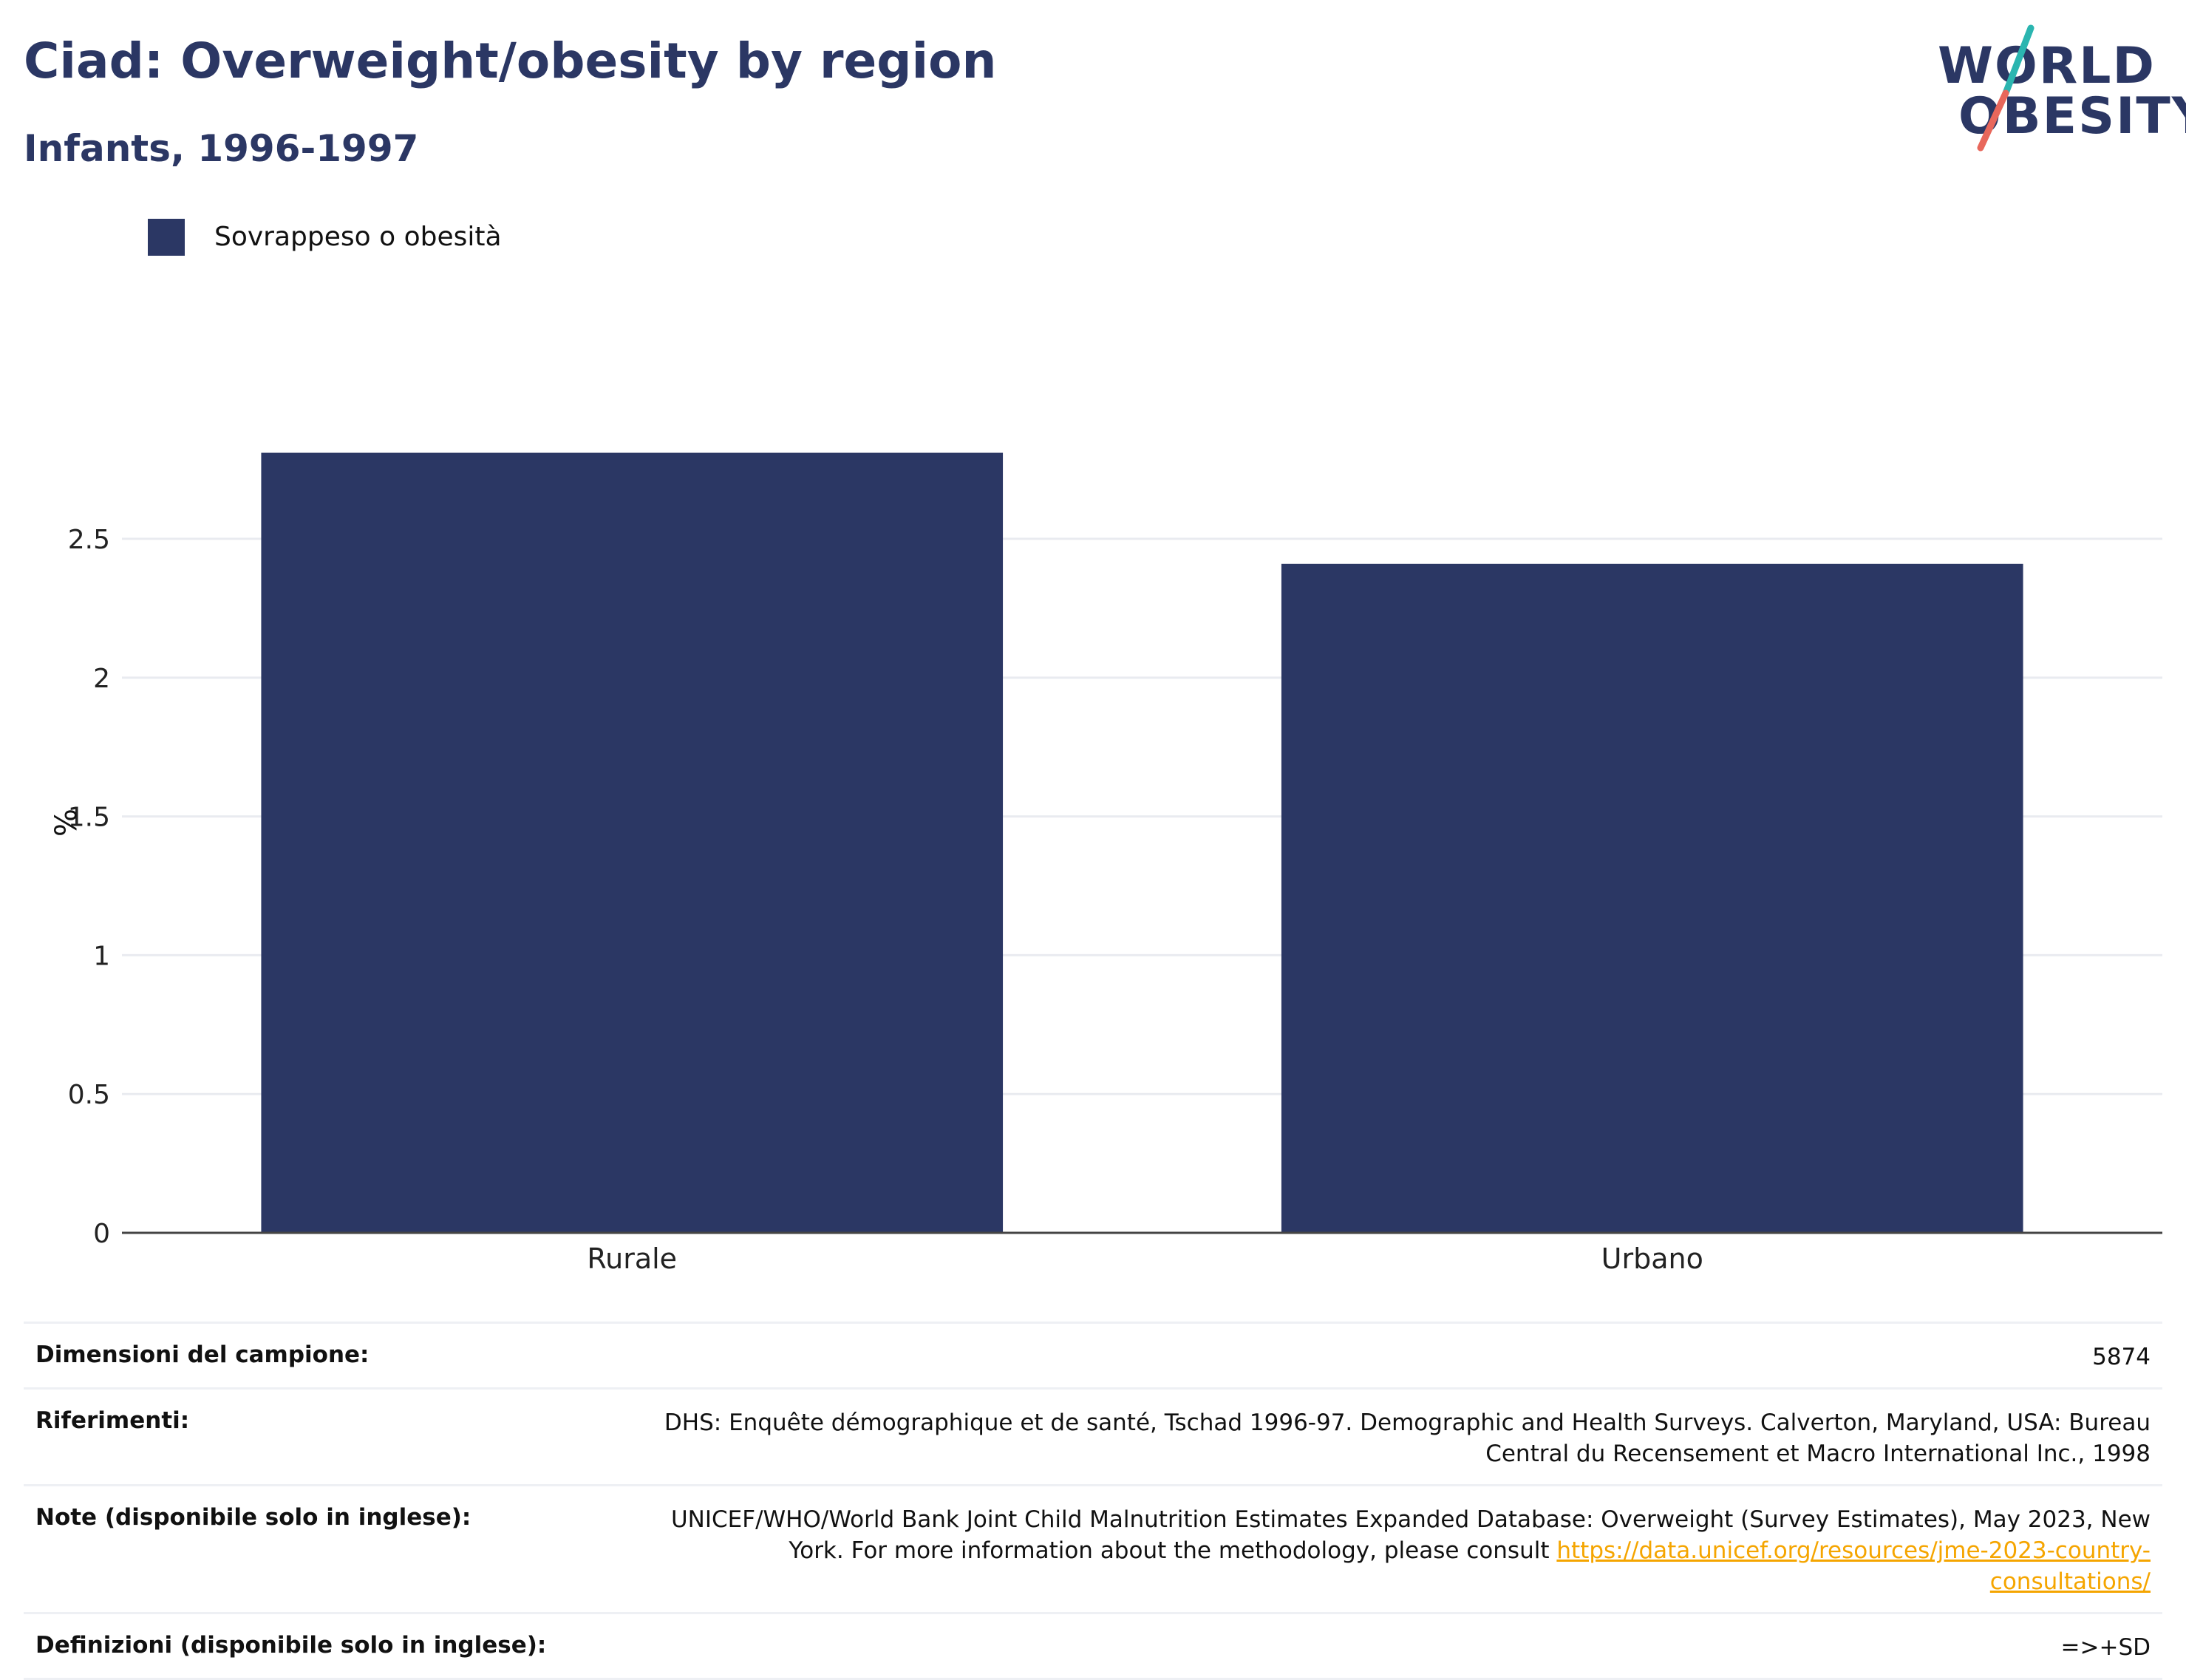  I want to click on bar, so click(1652, 898).